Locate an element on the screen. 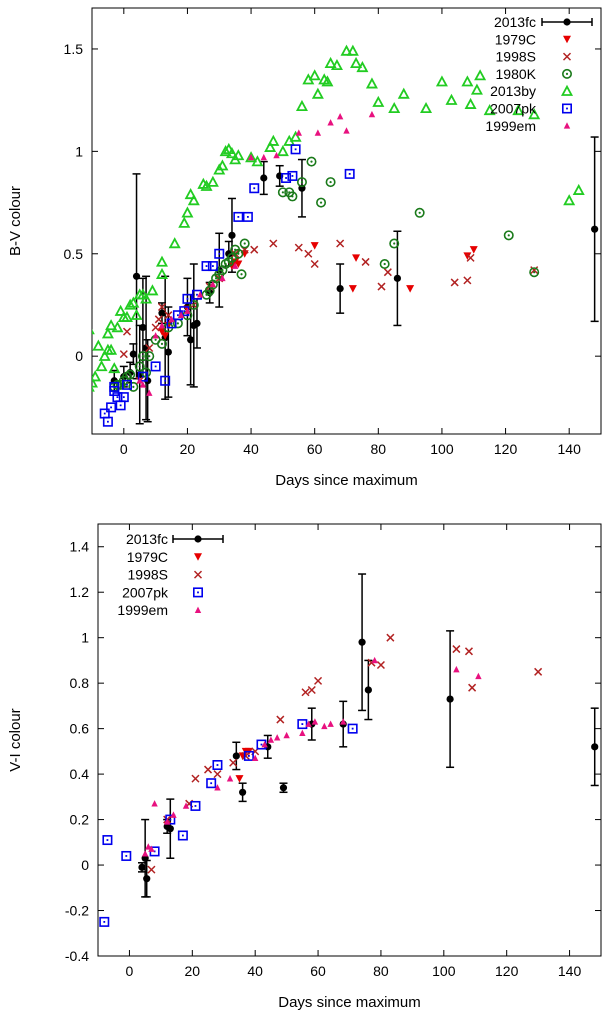 Image resolution: width=615 pixels, height=1018 pixels. y-tick-label: 0 is located at coordinates (79, 356).